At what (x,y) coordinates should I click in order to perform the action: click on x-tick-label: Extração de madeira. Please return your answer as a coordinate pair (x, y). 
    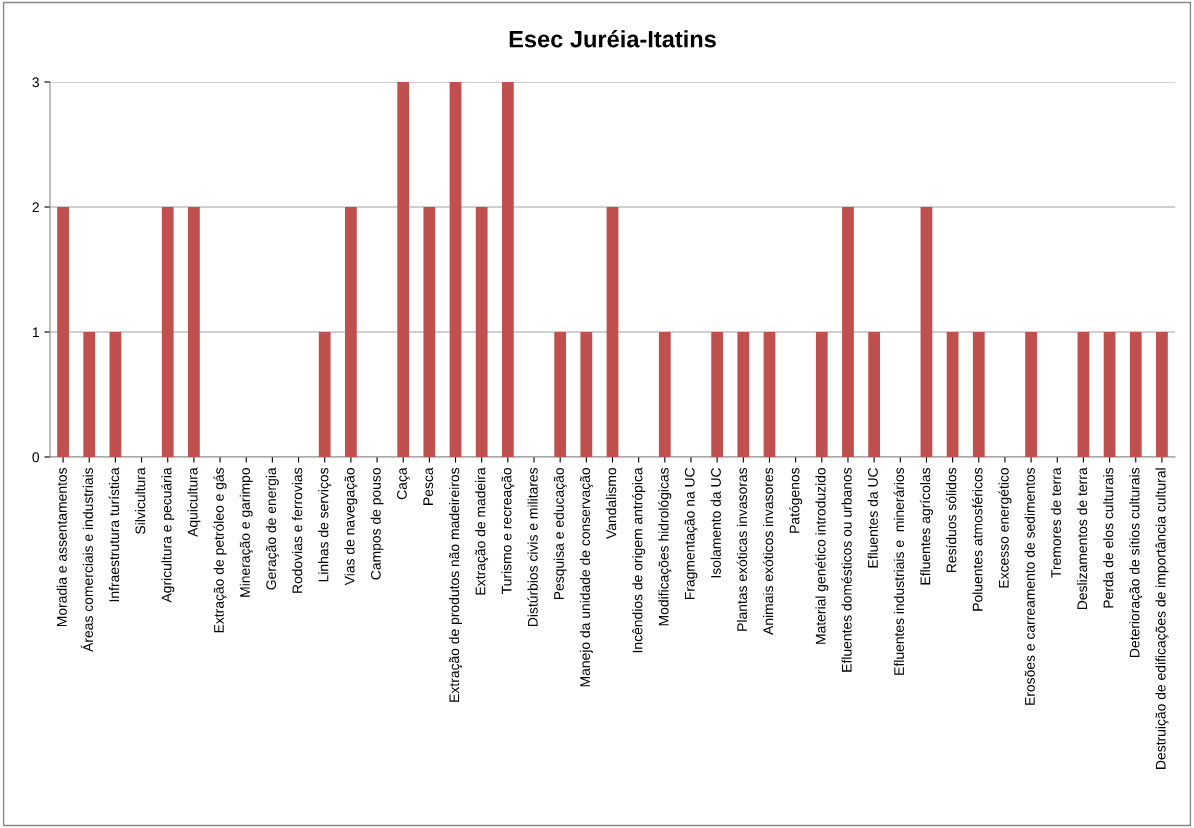
    Looking at the image, I should click on (482, 531).